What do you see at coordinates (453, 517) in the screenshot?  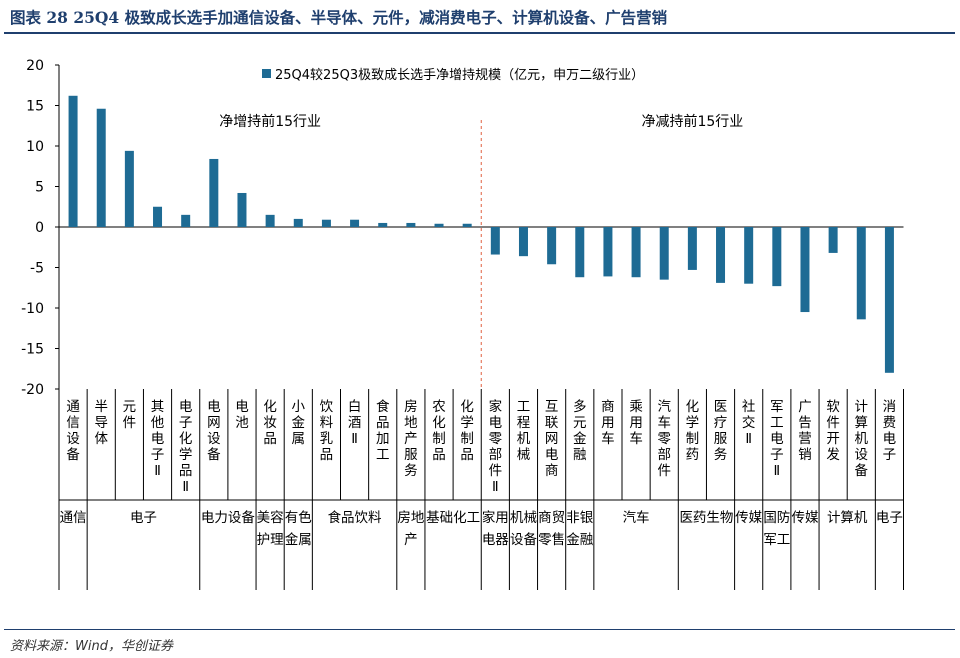 I see `industry-group-label: 基础化工` at bounding box center [453, 517].